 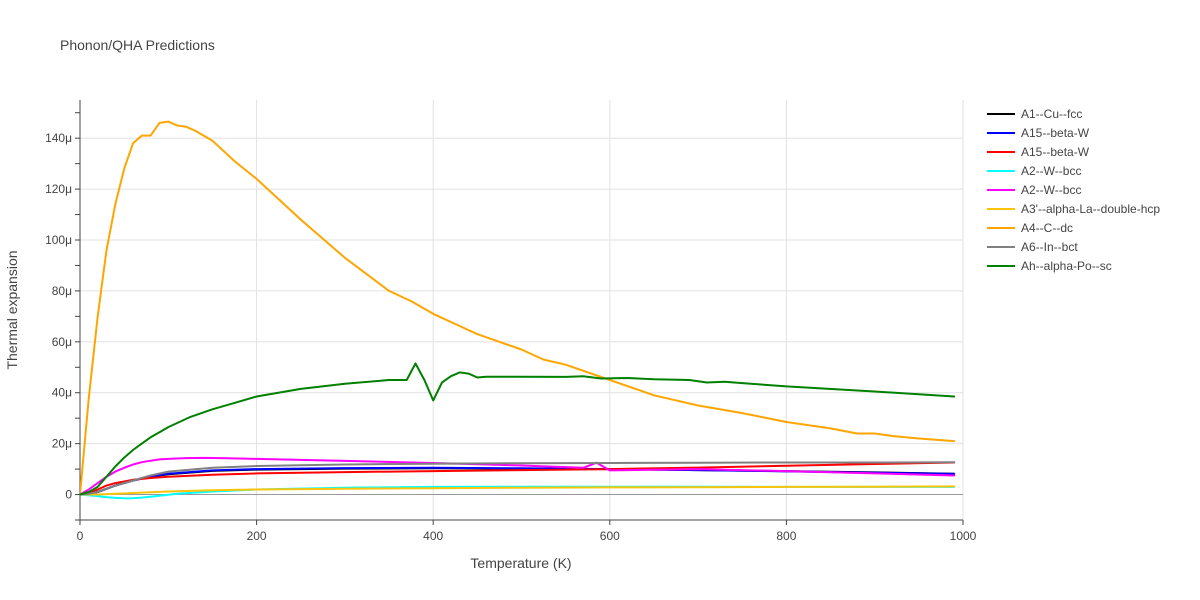 What do you see at coordinates (786, 536) in the screenshot?
I see `x-tick-label: 800` at bounding box center [786, 536].